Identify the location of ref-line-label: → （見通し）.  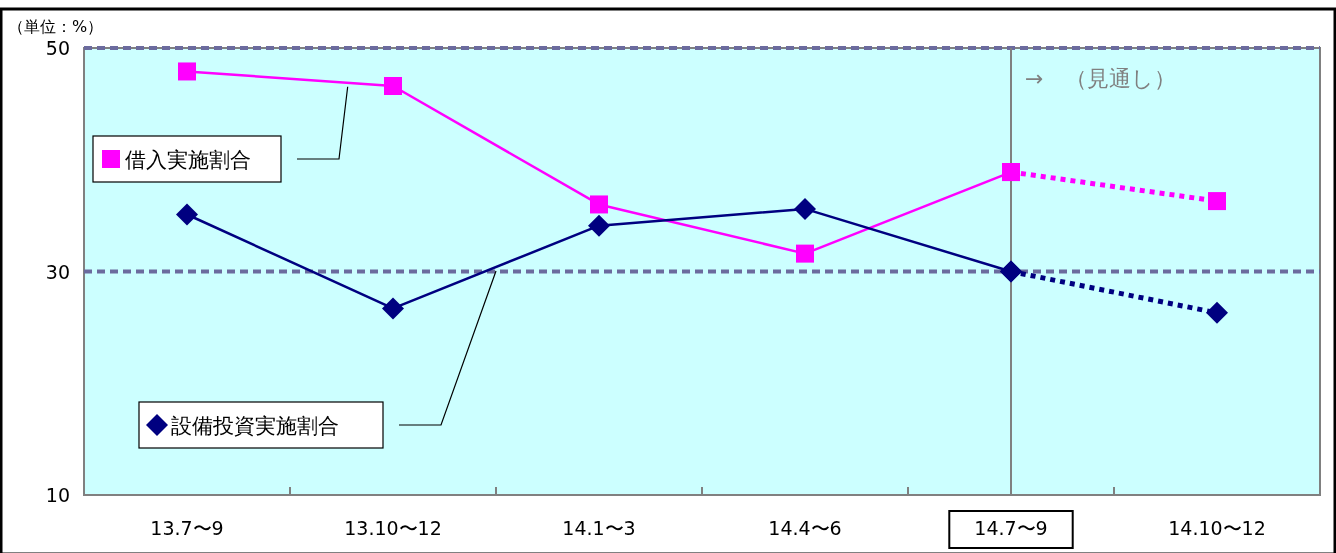
(1101, 78).